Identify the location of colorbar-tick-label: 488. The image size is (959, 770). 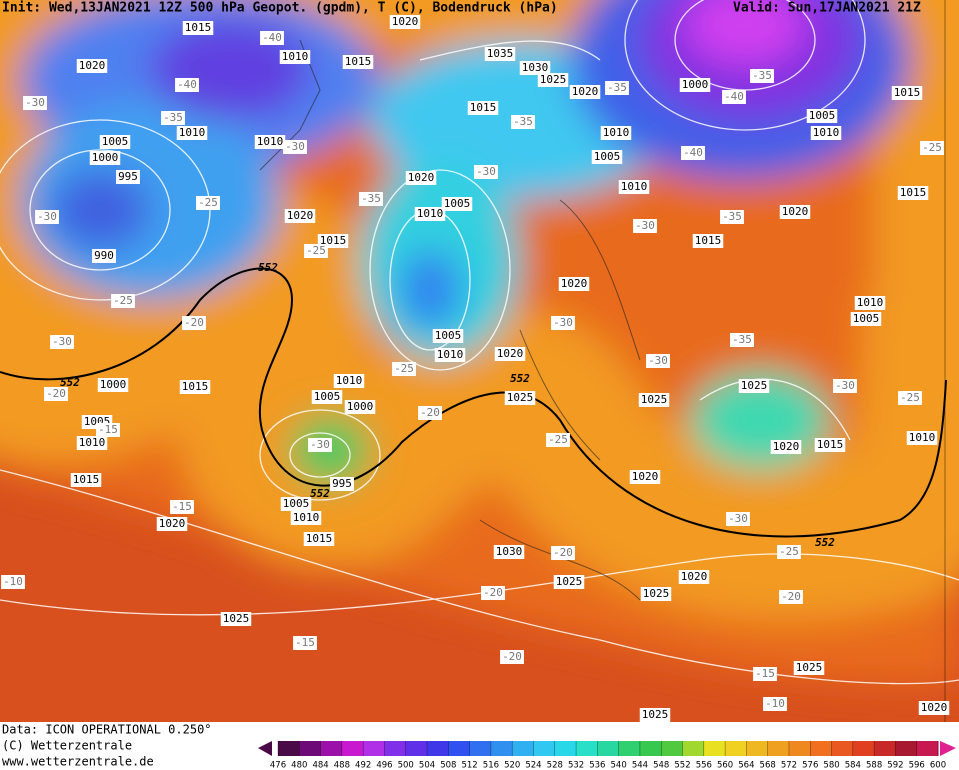
(342, 765).